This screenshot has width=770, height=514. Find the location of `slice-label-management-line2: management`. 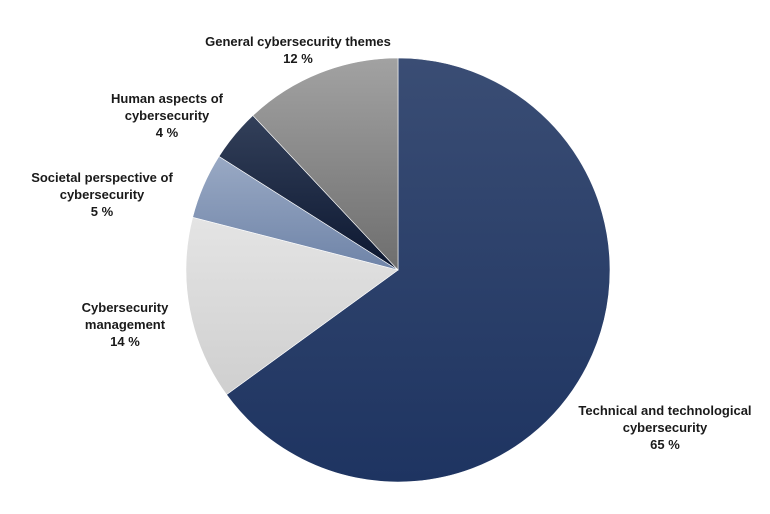

slice-label-management-line2: management is located at coordinates (125, 324).